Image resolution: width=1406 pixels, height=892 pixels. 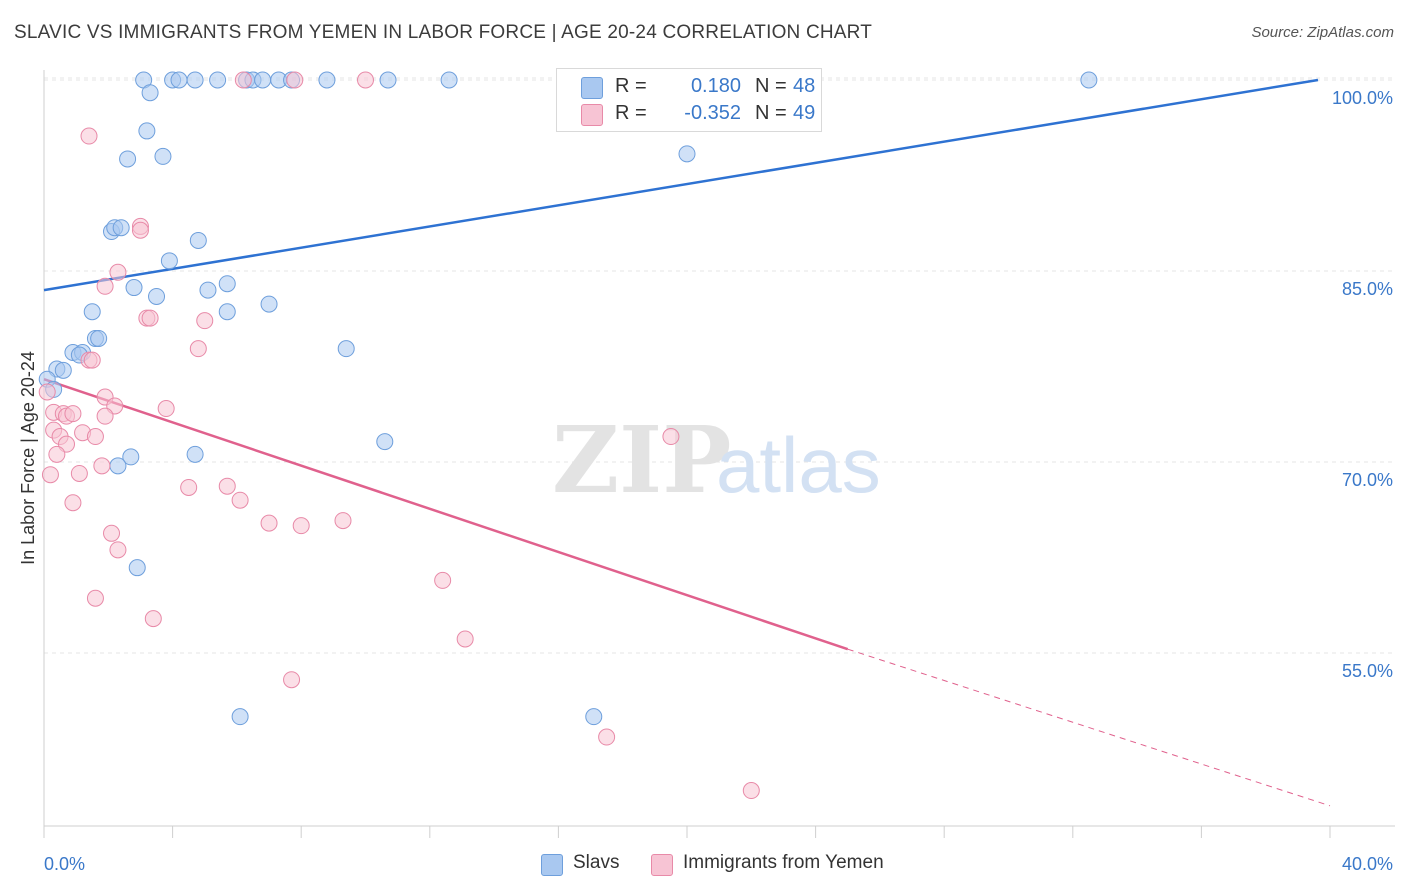 What do you see at coordinates (641, 460) in the screenshot?
I see `watermark-zip: ZIP` at bounding box center [641, 460].